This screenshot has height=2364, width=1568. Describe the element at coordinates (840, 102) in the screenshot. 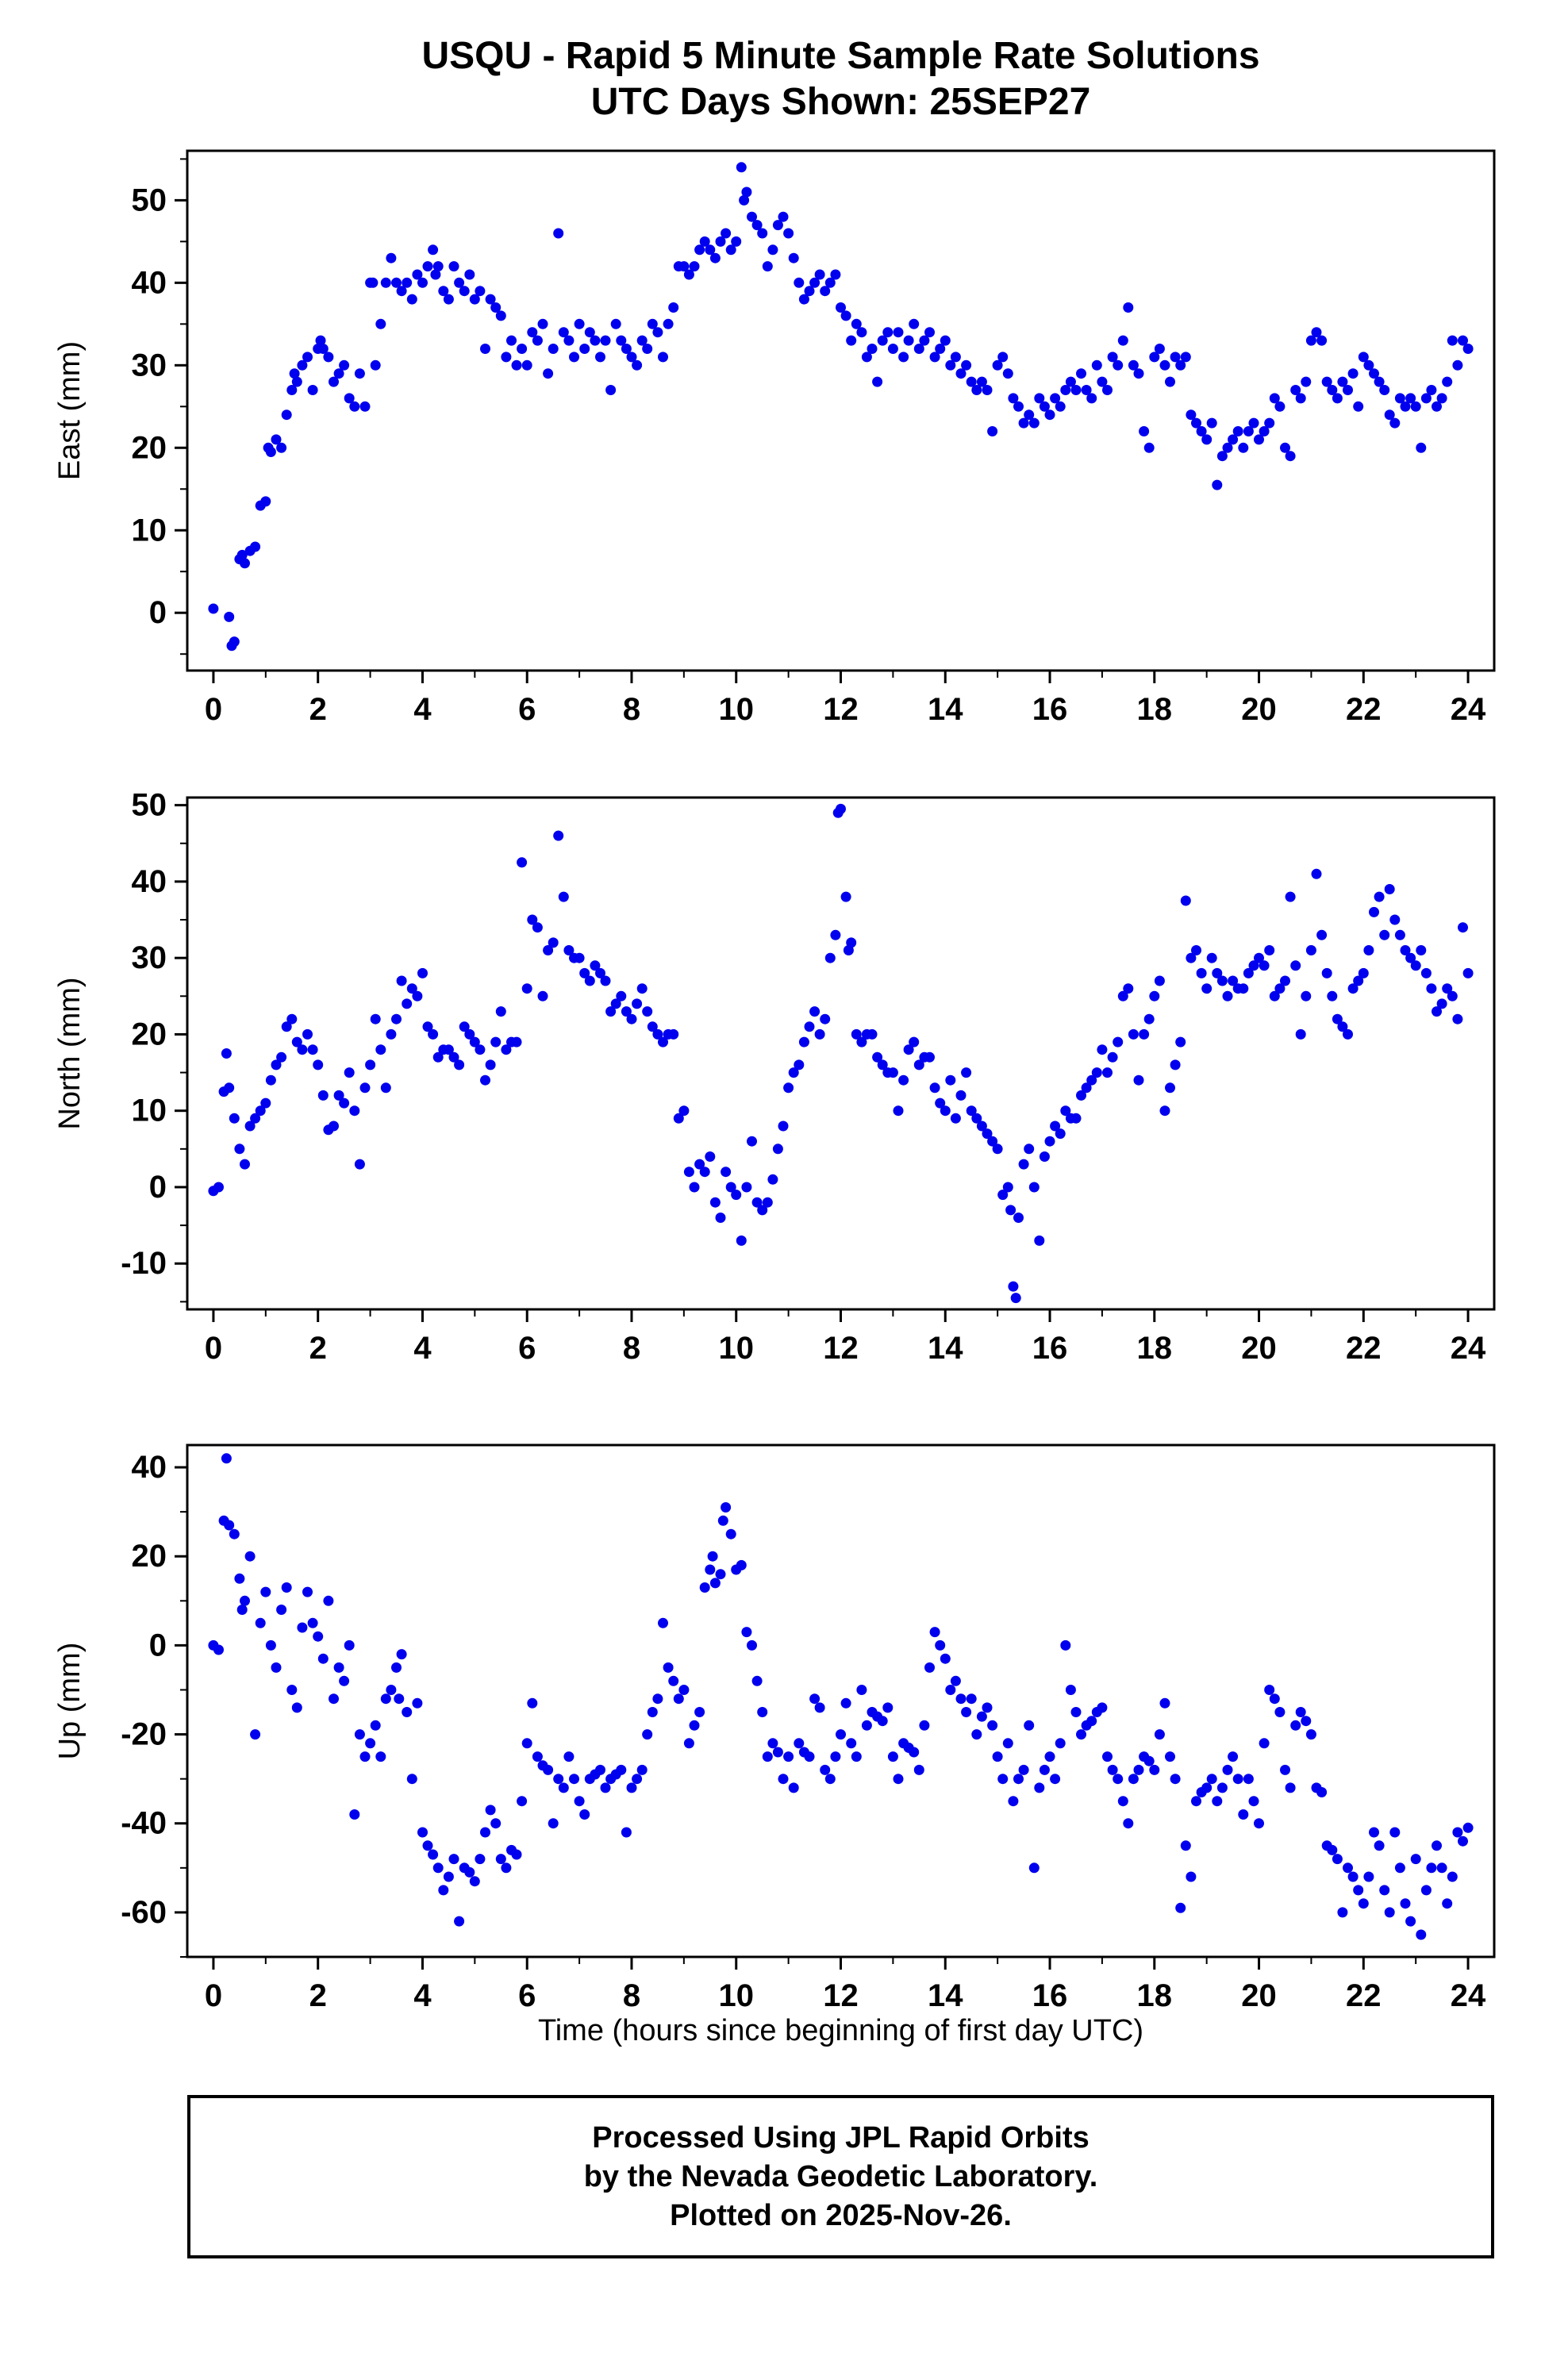

I see `chart-title-line2: UTC Days Shown: 25SEP27` at that location.